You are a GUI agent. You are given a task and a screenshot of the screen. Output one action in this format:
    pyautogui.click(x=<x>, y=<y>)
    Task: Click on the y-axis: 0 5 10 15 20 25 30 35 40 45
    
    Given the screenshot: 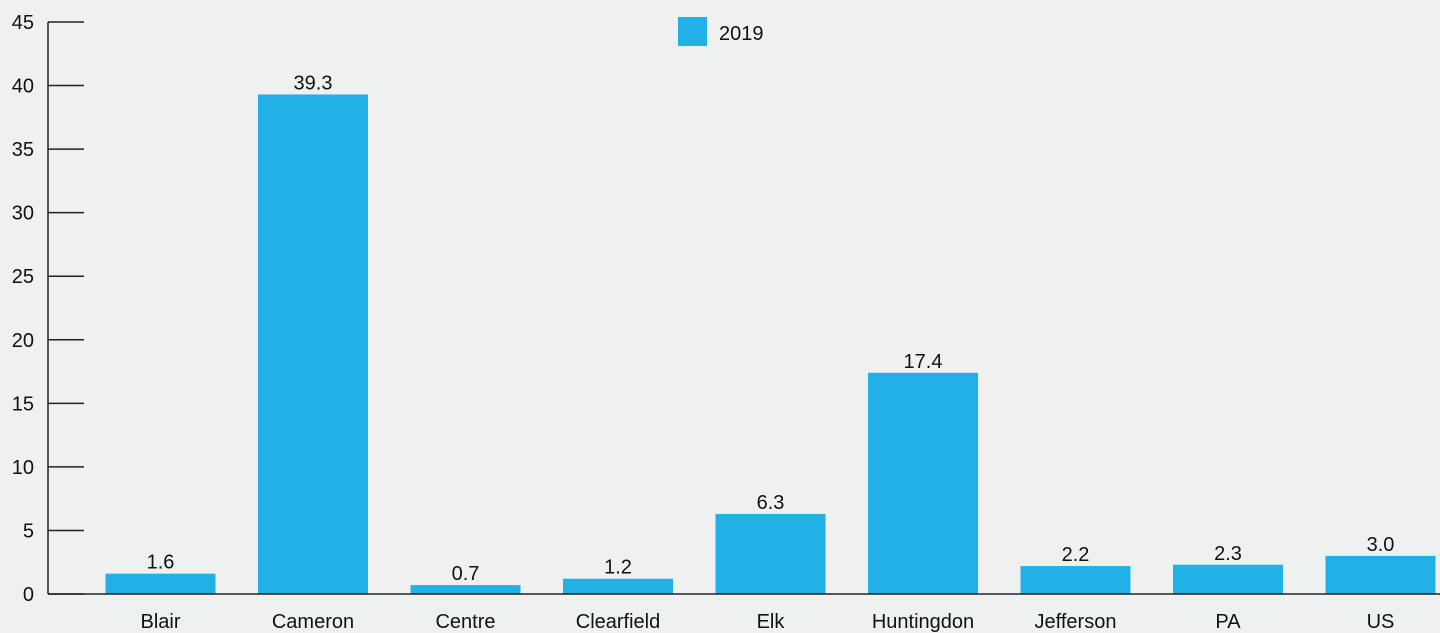 What is the action you would take?
    pyautogui.click(x=48, y=309)
    